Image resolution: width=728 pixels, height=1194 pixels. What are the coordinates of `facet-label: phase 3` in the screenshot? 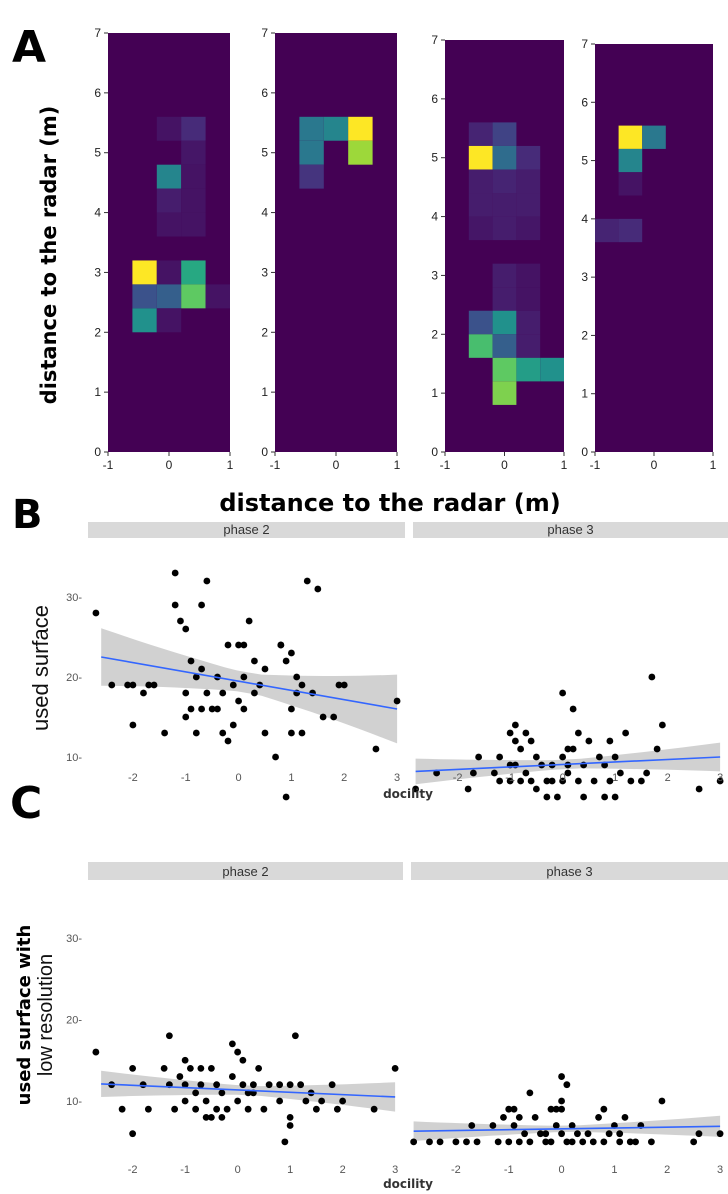 It's located at (569, 871).